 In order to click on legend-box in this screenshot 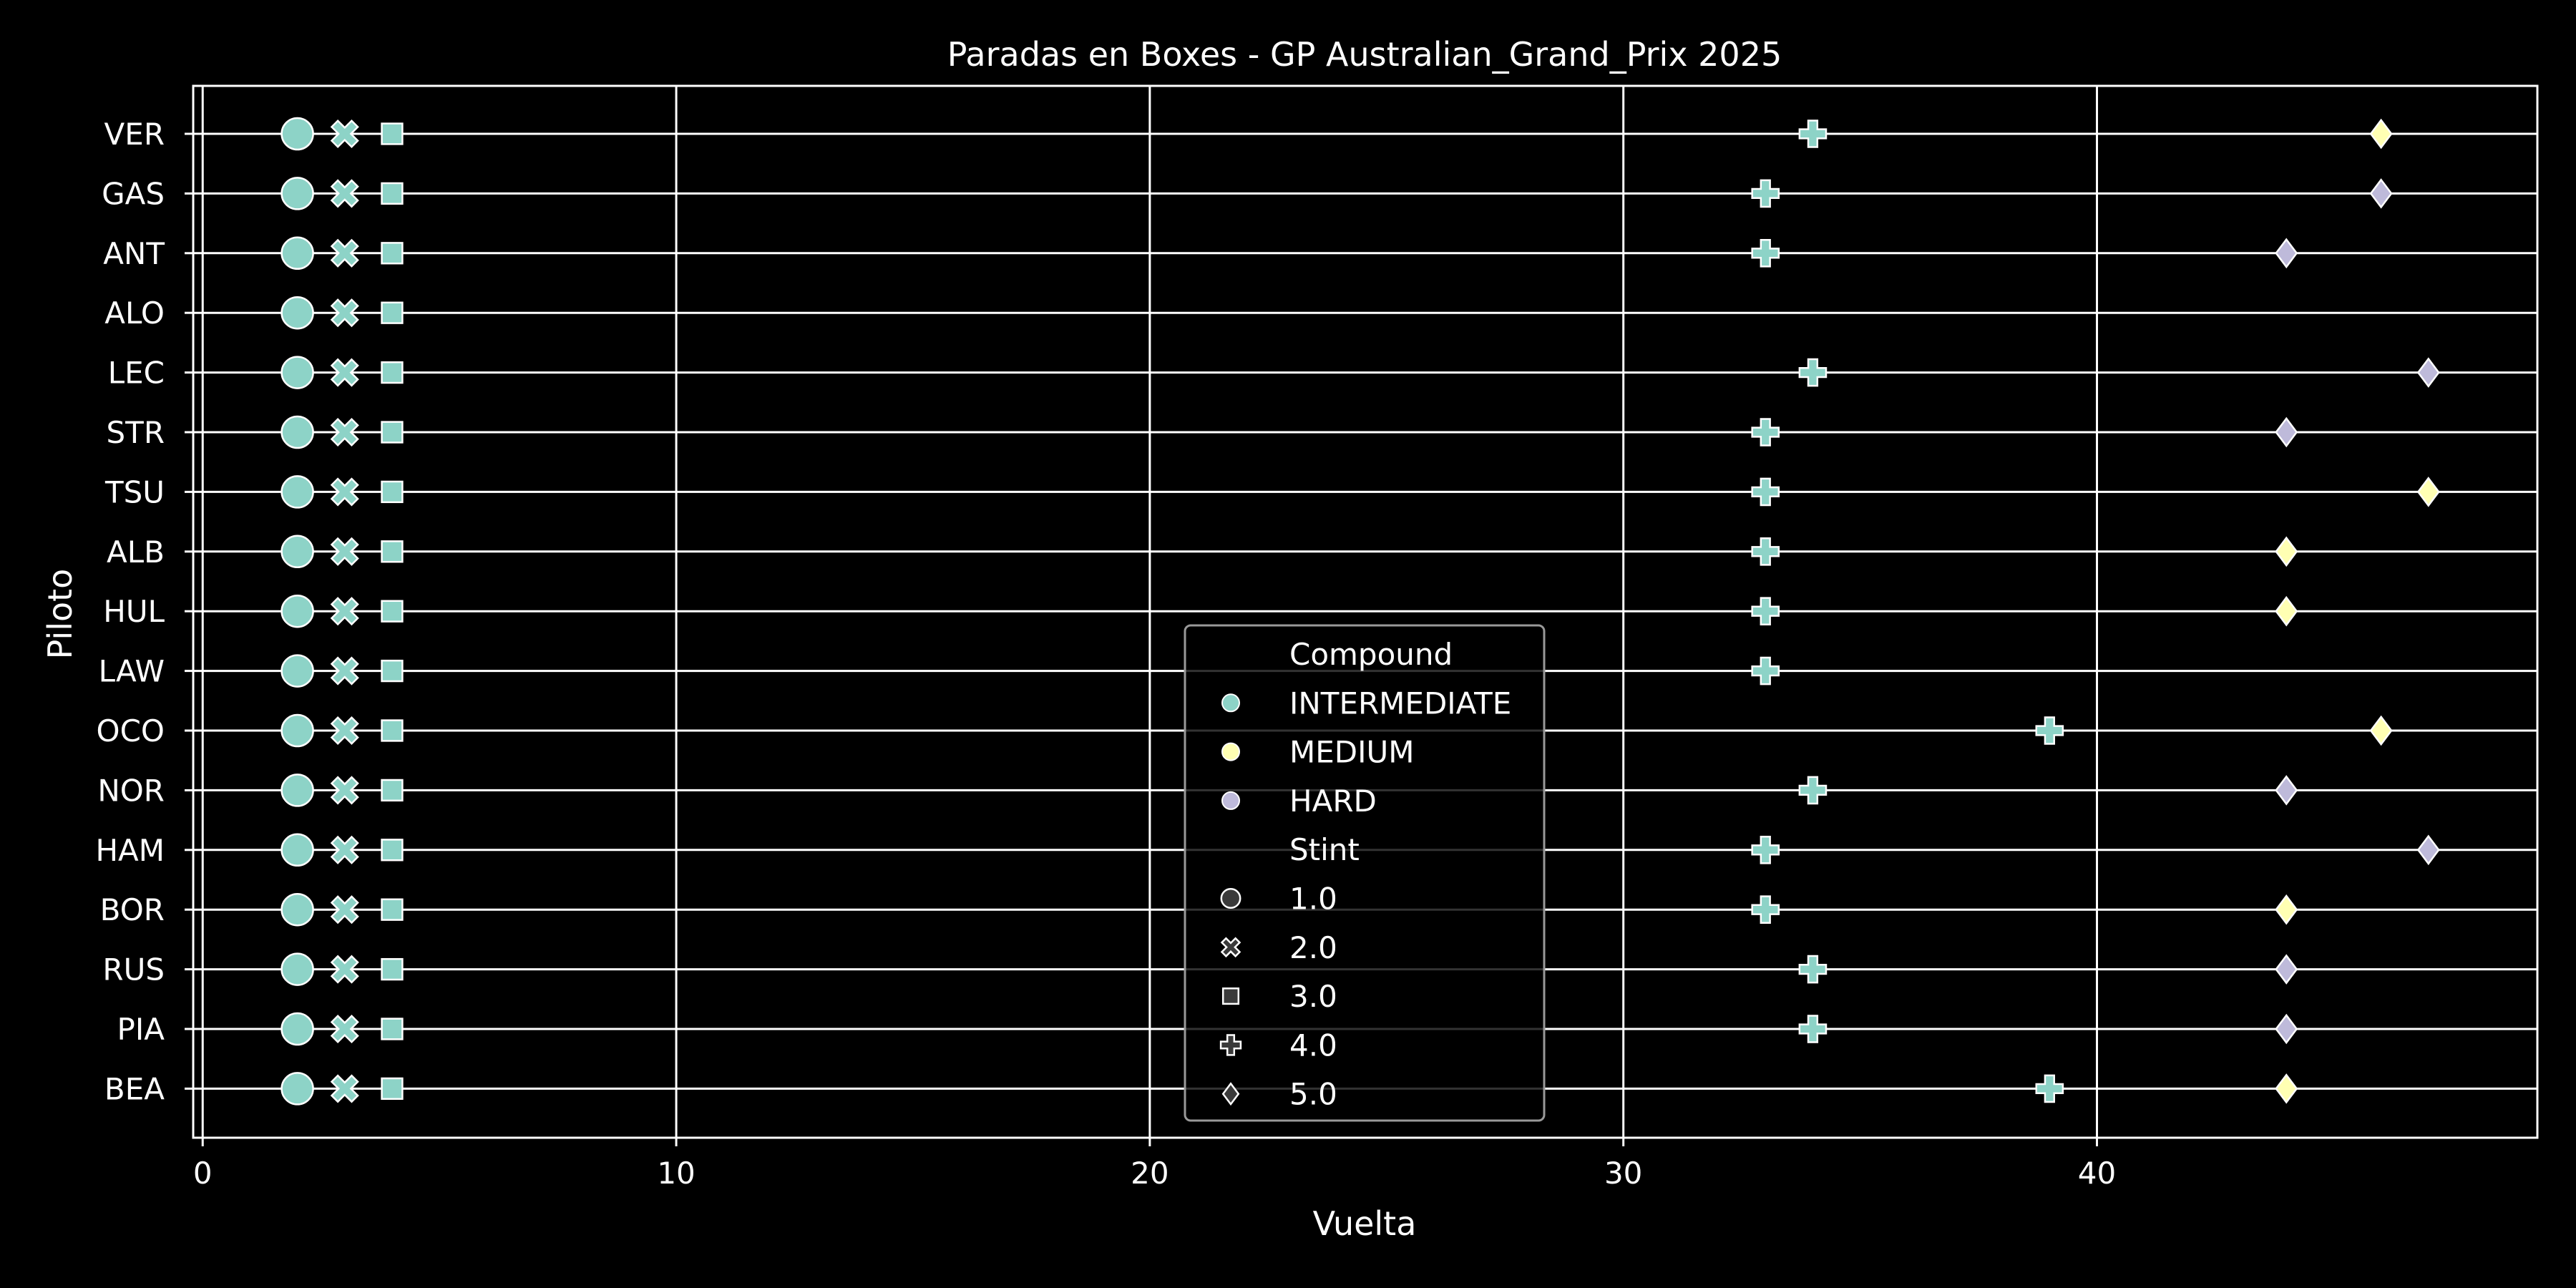, I will do `click(1365, 873)`.